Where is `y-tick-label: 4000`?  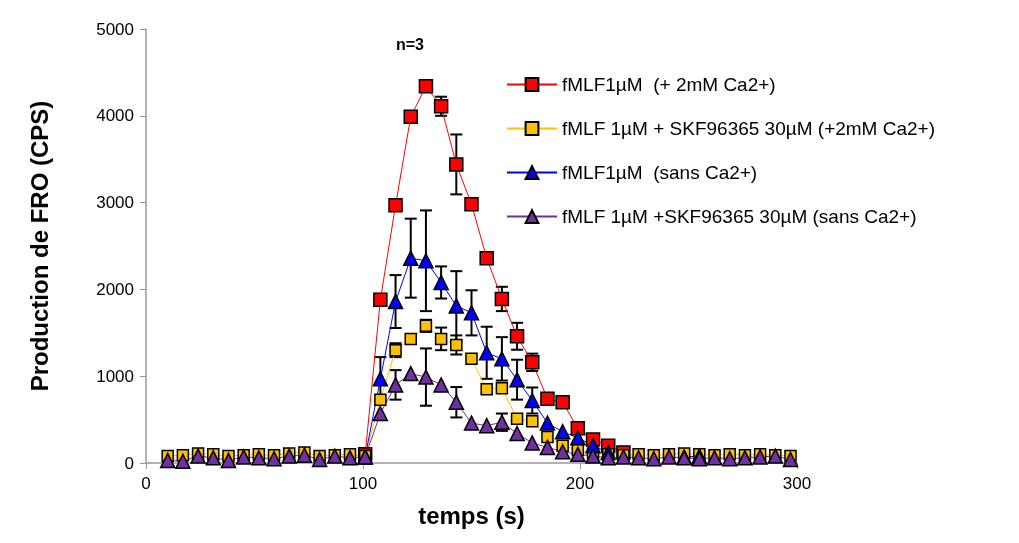 y-tick-label: 4000 is located at coordinates (115, 116).